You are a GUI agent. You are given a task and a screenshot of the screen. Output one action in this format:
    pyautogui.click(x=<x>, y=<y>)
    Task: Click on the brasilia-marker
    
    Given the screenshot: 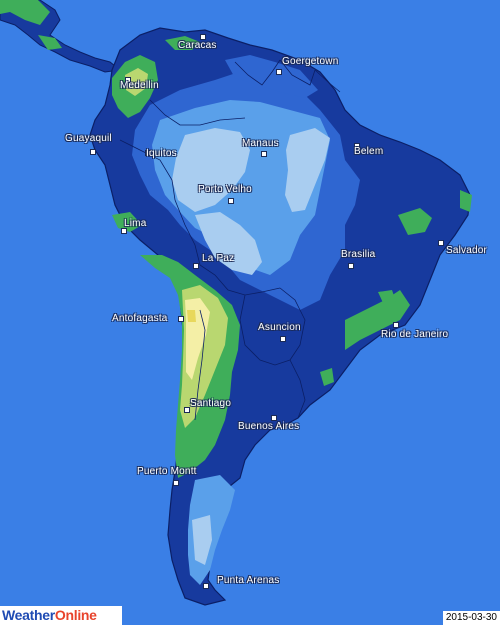 What is the action you would take?
    pyautogui.click(x=351, y=266)
    